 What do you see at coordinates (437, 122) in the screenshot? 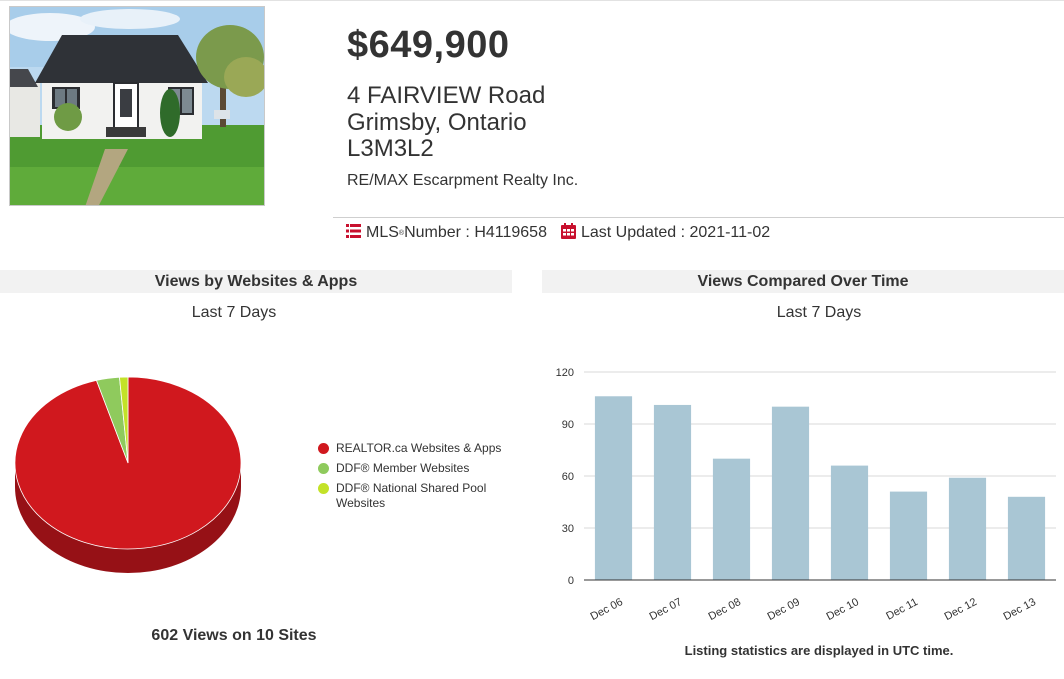
I see `address-city: Grimsby, Ontario` at bounding box center [437, 122].